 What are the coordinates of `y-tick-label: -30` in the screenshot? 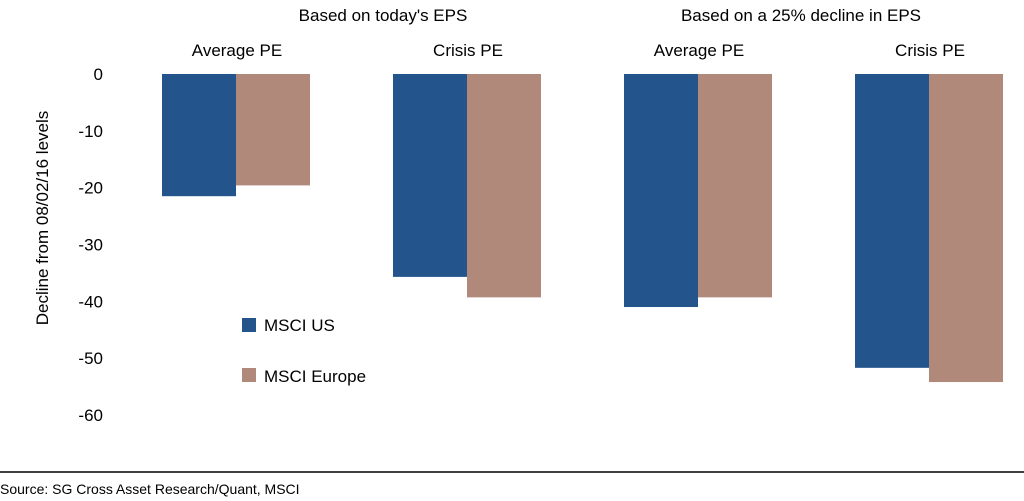 It's located at (90, 245).